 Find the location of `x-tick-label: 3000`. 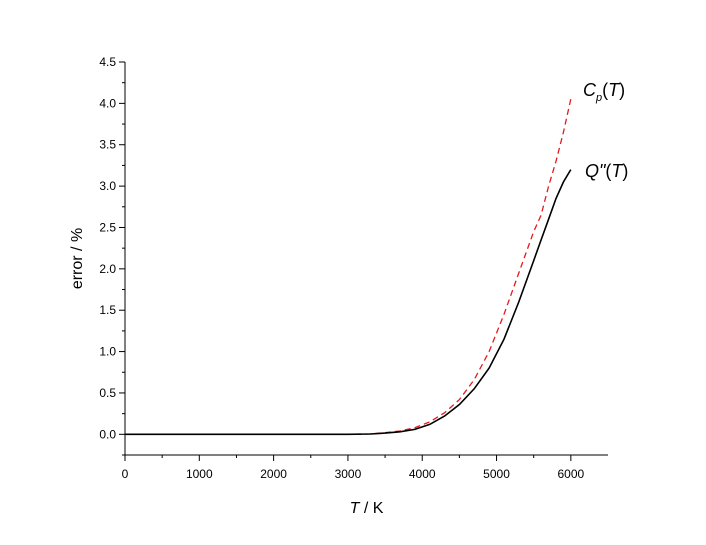

x-tick-label: 3000 is located at coordinates (348, 474).